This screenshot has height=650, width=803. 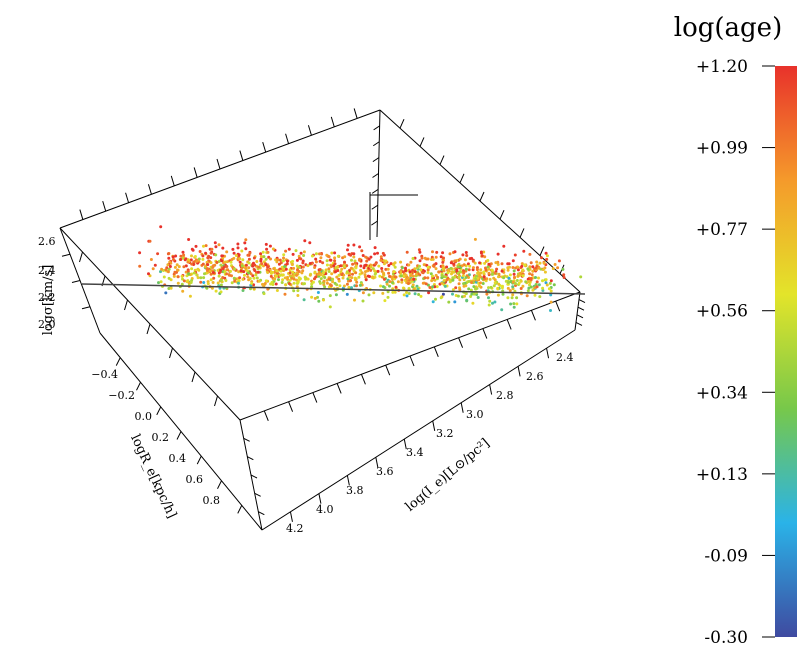 What do you see at coordinates (360, 268) in the screenshot?
I see `scatter-points` at bounding box center [360, 268].